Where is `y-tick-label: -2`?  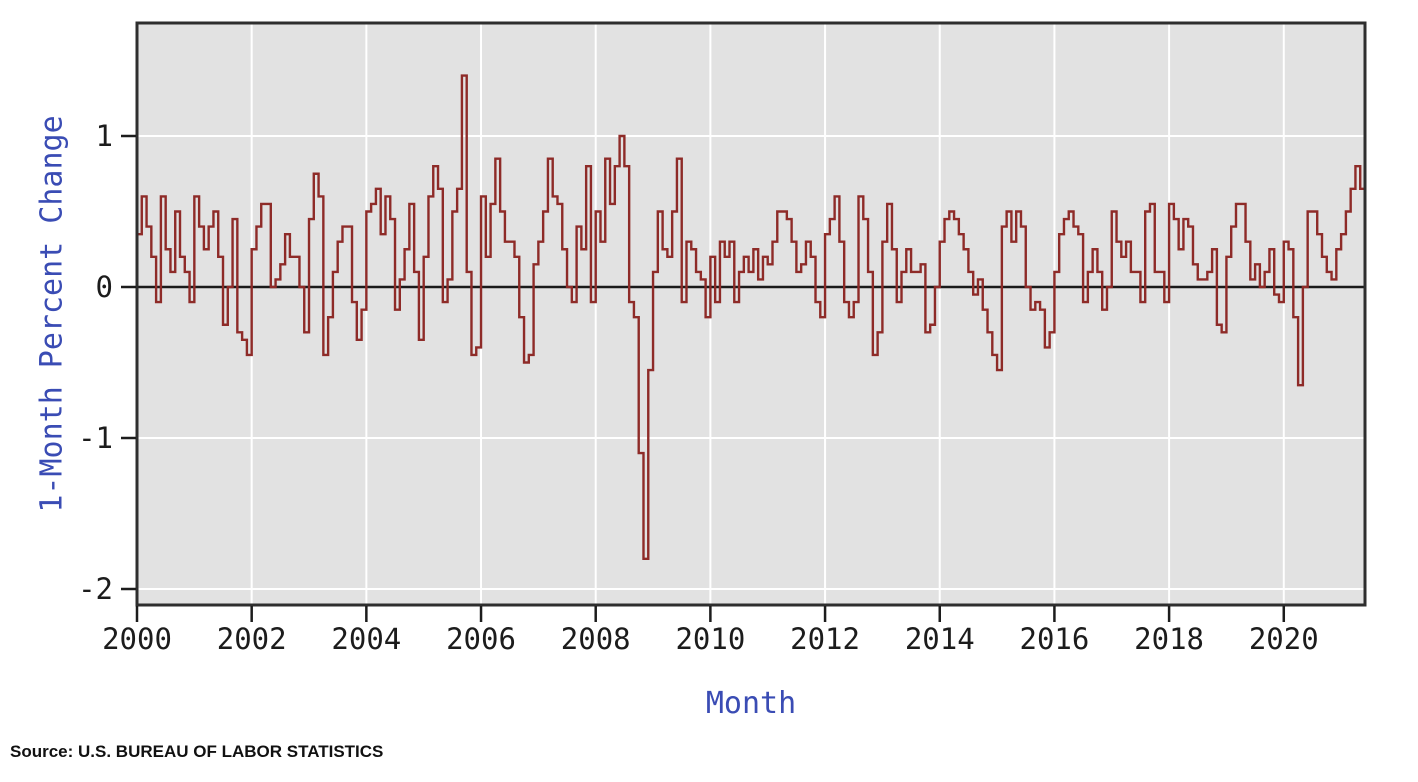 y-tick-label: -2 is located at coordinates (95, 589).